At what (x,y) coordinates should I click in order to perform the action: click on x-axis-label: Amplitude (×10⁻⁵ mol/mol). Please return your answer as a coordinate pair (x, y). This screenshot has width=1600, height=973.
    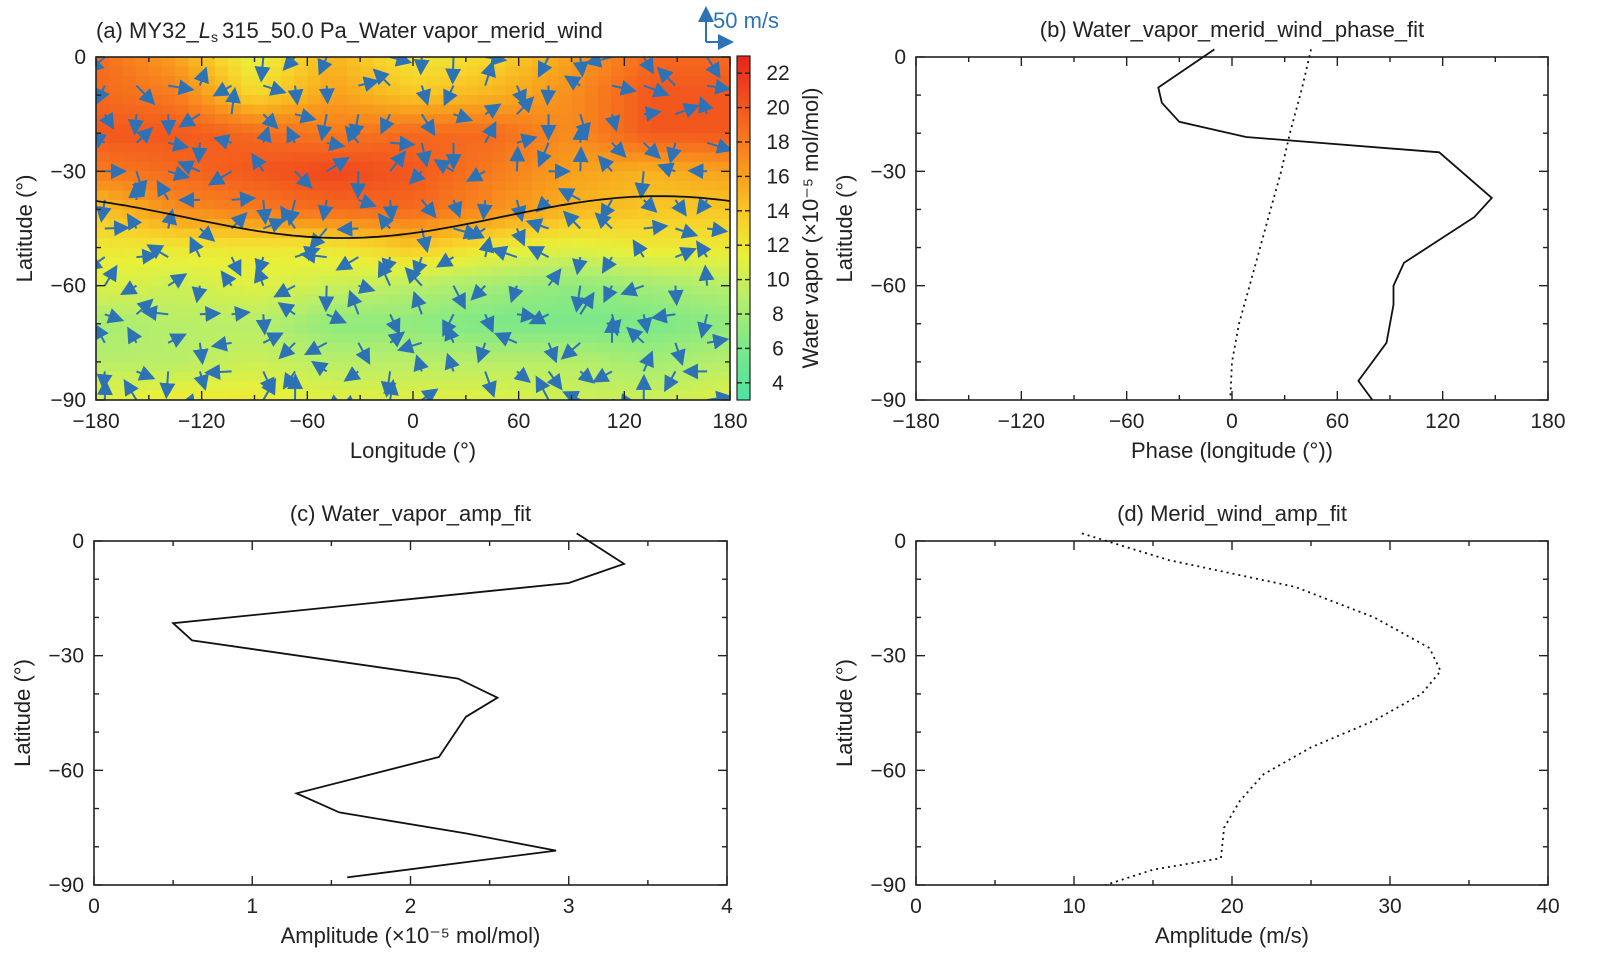
    Looking at the image, I should click on (411, 935).